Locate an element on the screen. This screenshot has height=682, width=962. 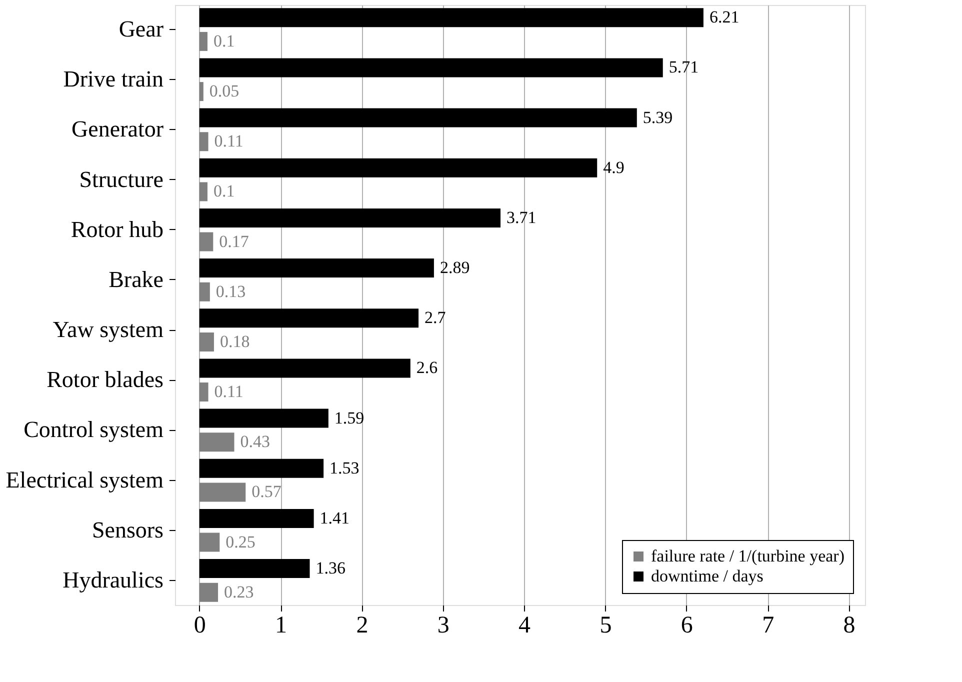
y-tick-label: Rotor hub is located at coordinates (117, 229).